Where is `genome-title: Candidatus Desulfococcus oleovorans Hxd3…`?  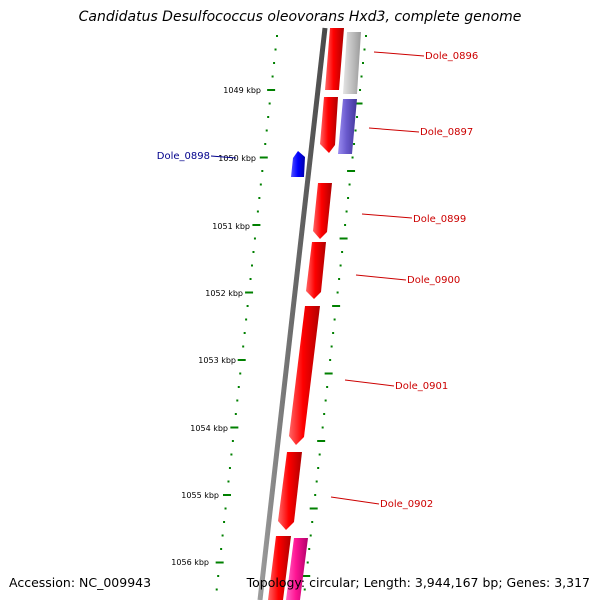
genome-title: Candidatus Desulfococcus oleovorans Hxd3… is located at coordinates (300, 17).